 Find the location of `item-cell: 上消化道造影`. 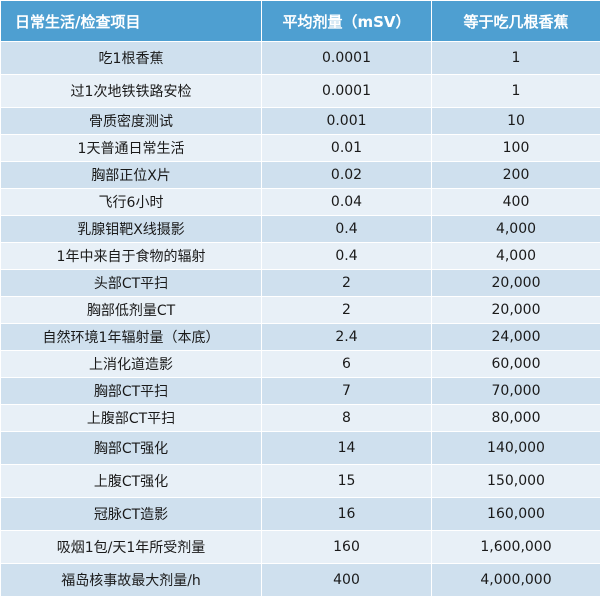

item-cell: 上消化道造影 is located at coordinates (131, 364).